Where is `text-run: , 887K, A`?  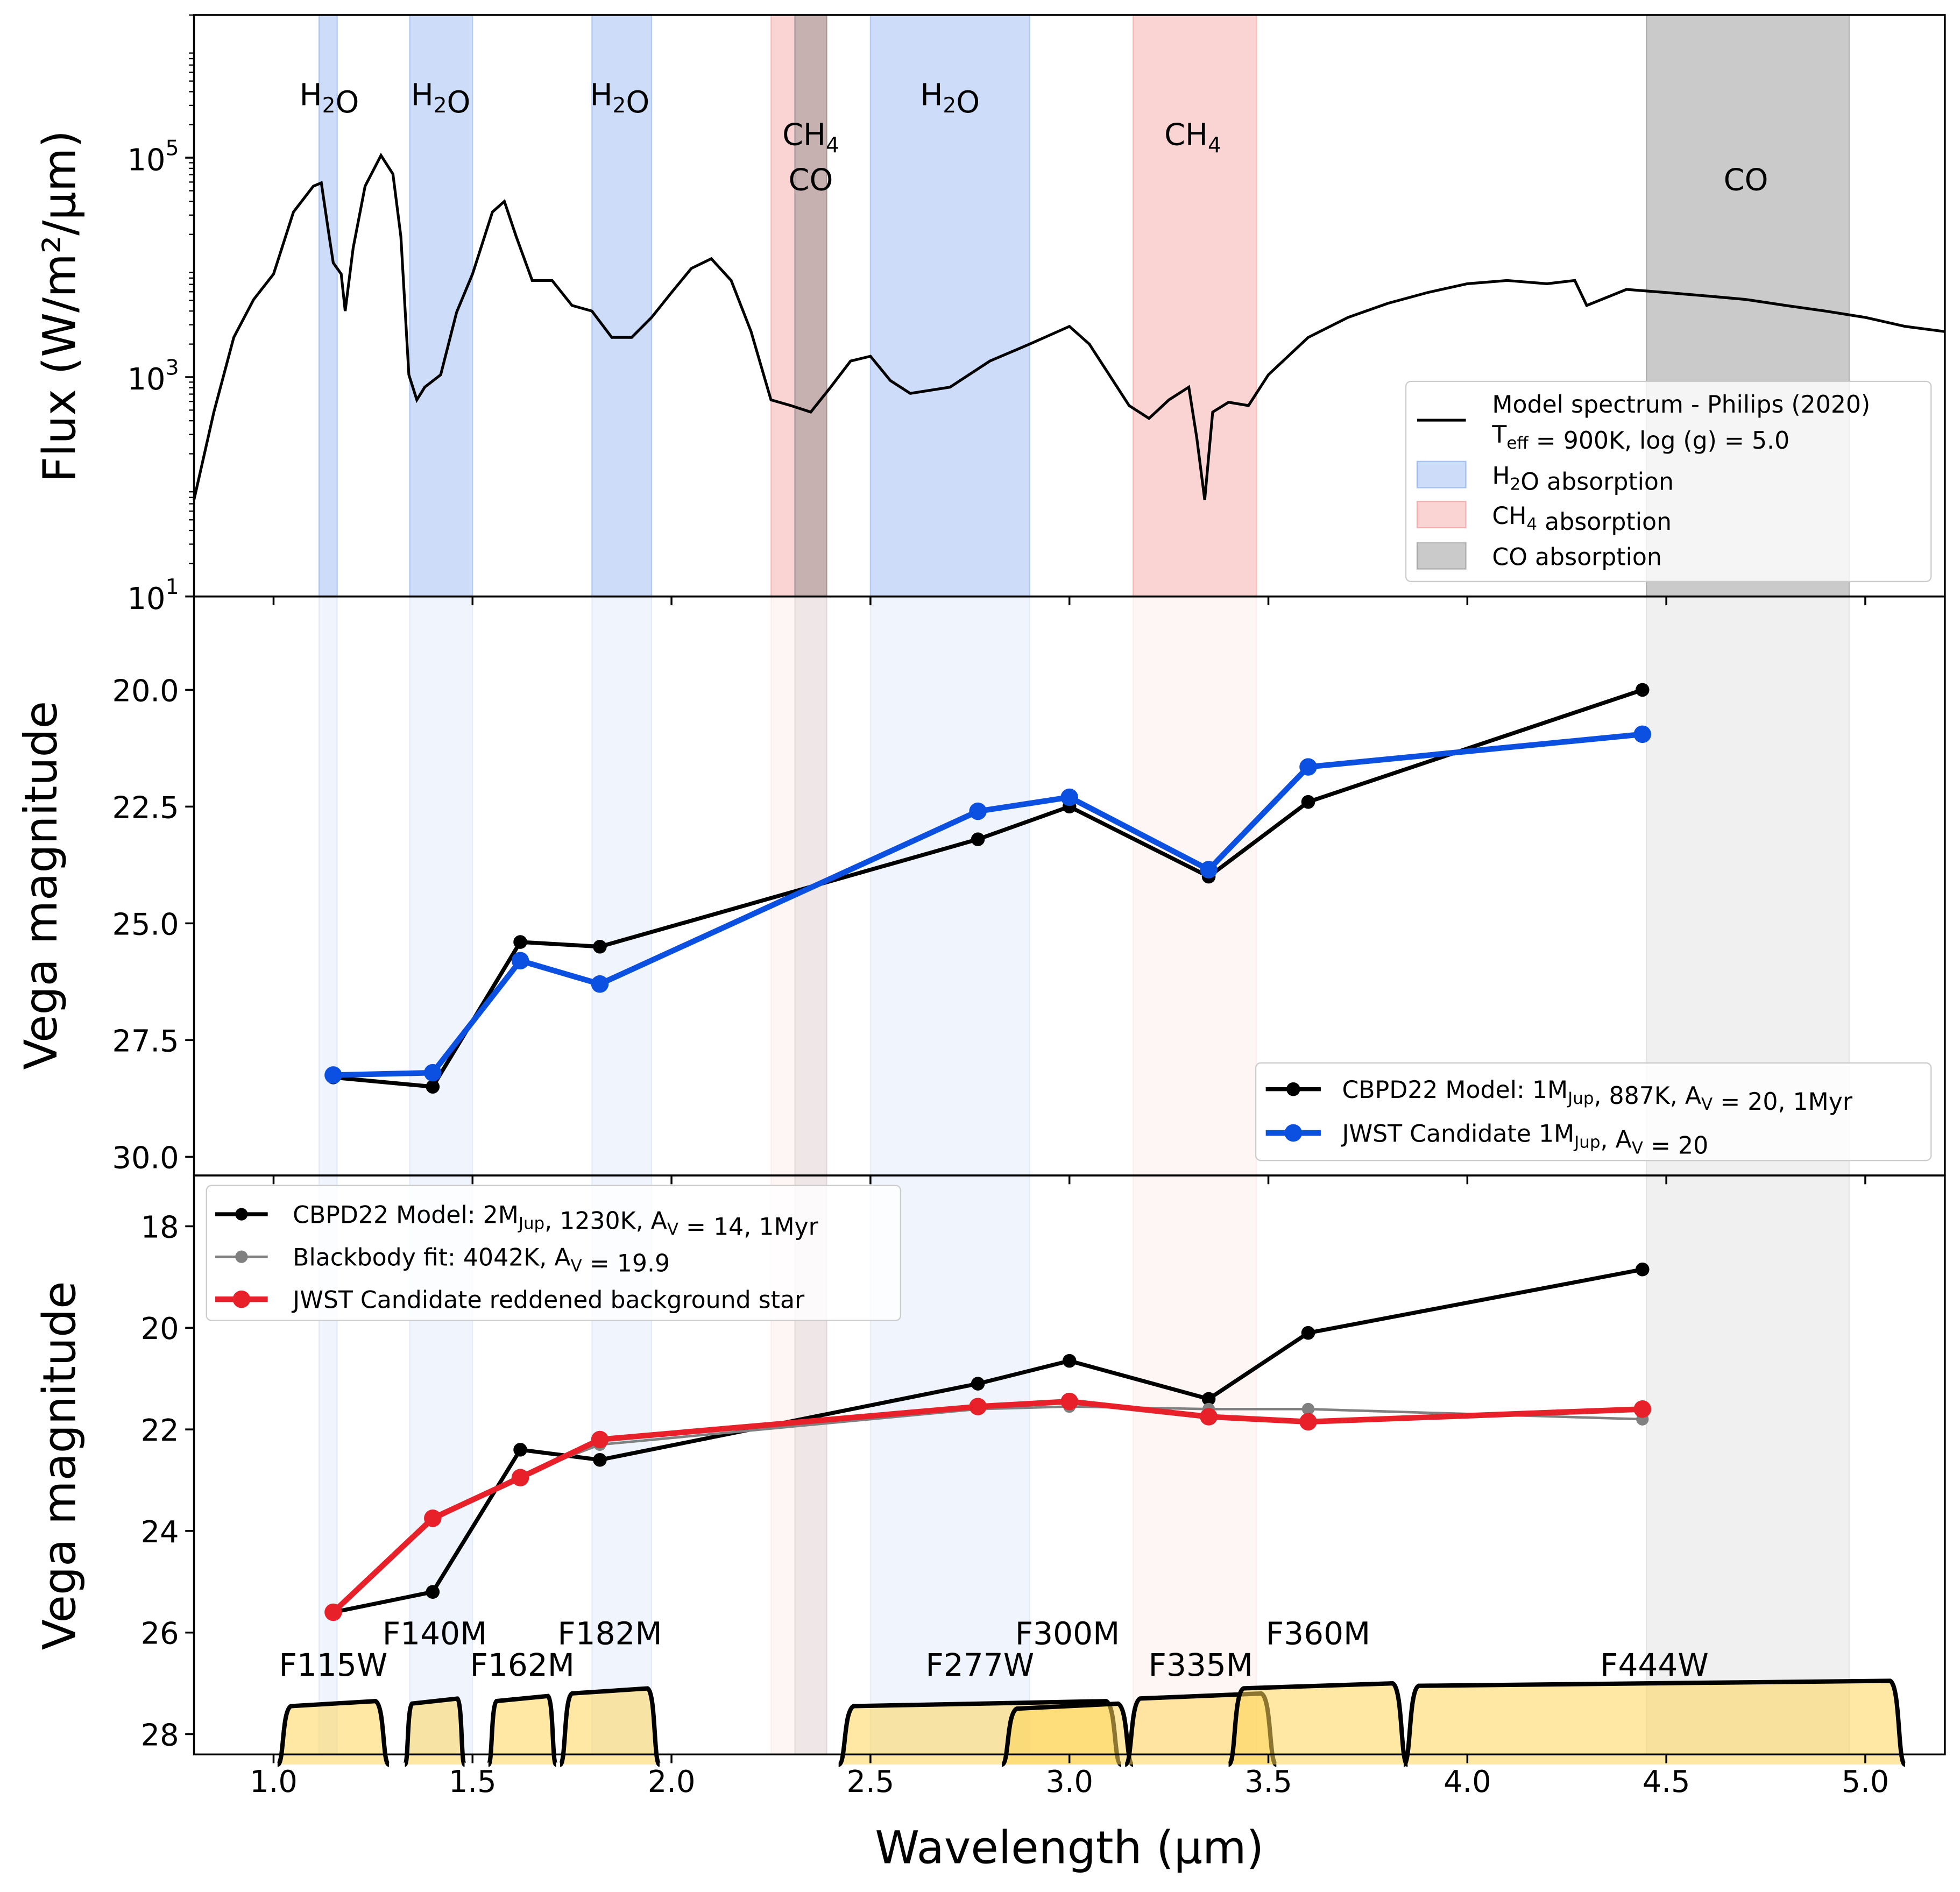
text-run: , 887K, A is located at coordinates (1648, 1096).